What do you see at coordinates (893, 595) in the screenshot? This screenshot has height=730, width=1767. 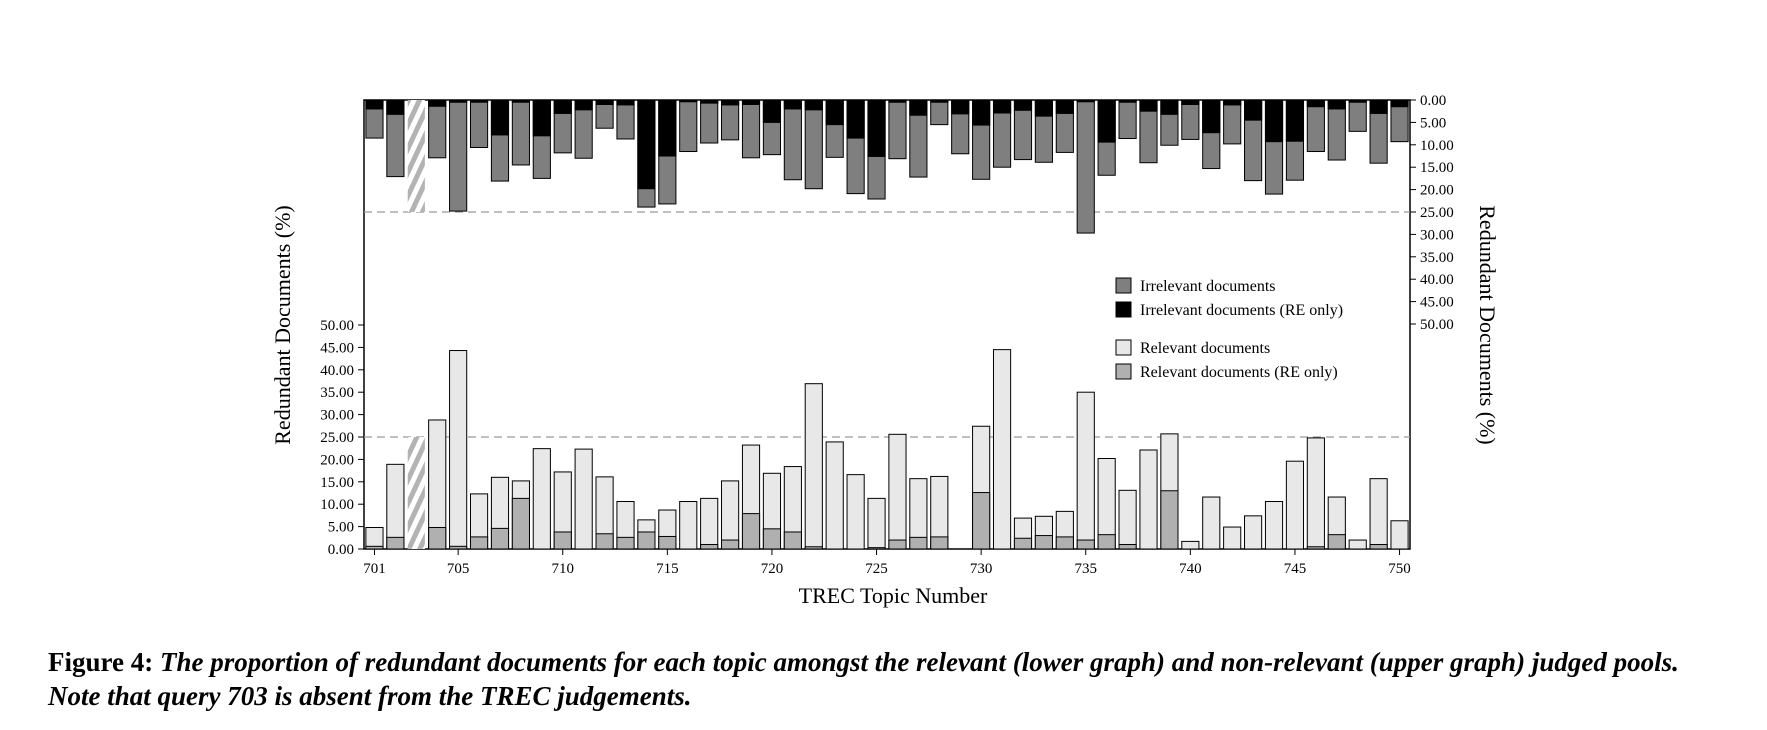 I see `x-axis-title: TREC Topic Number` at bounding box center [893, 595].